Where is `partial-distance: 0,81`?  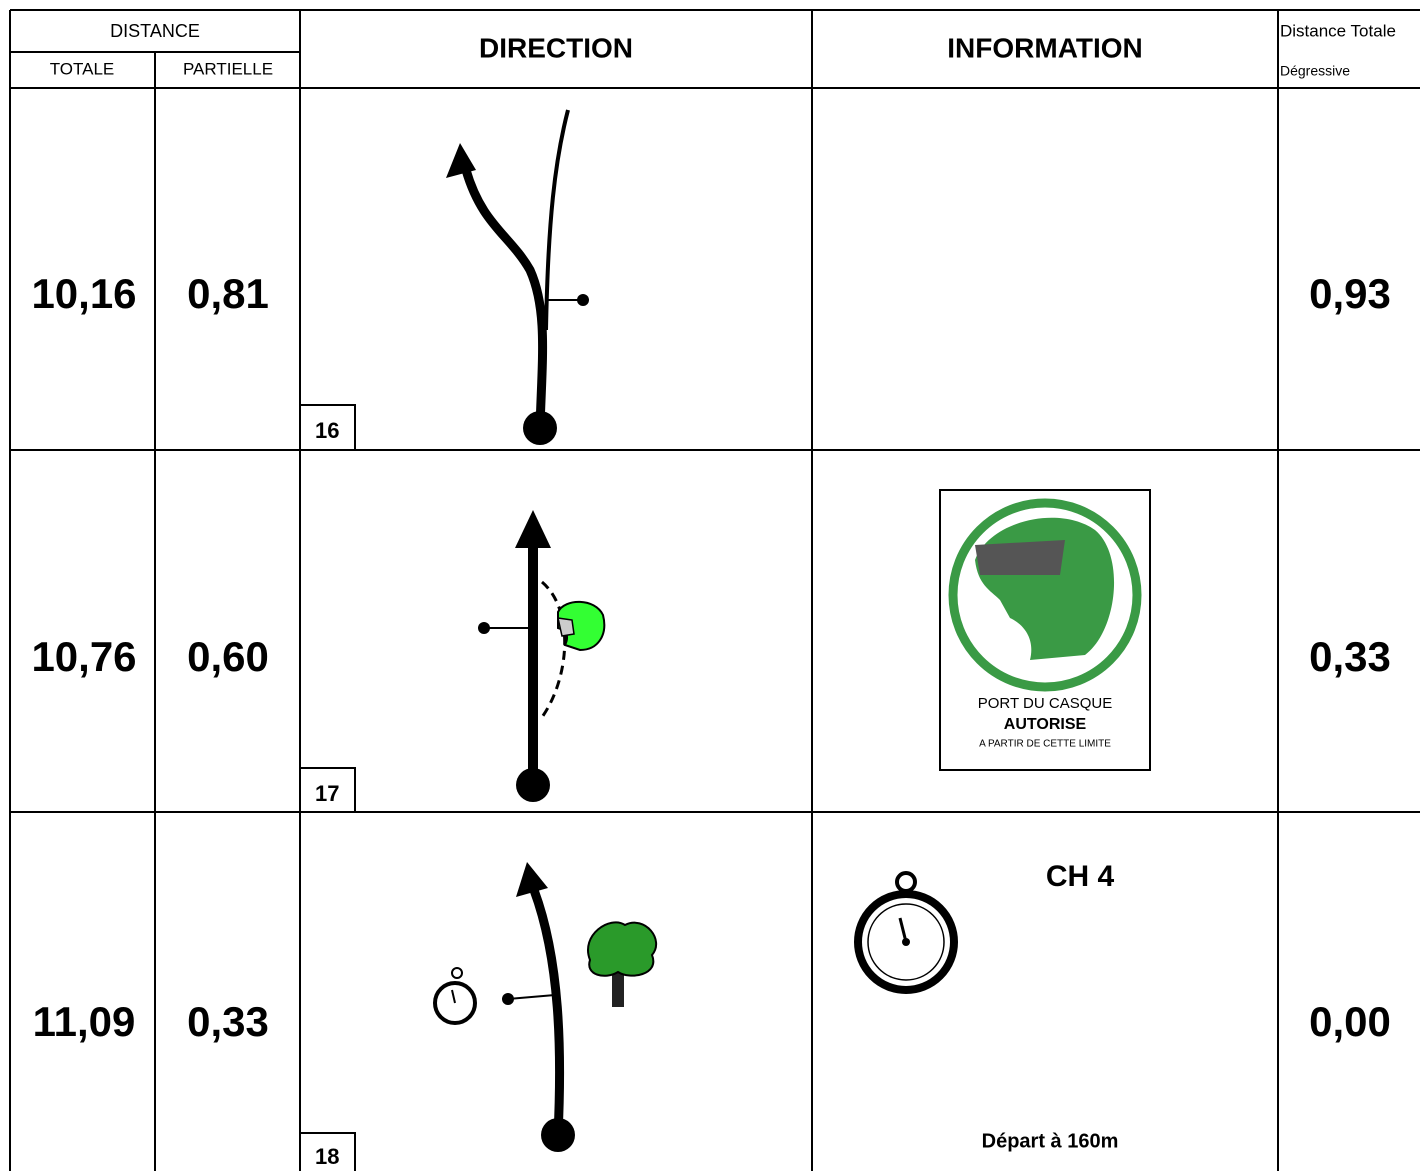
partial-distance: 0,81 is located at coordinates (228, 293).